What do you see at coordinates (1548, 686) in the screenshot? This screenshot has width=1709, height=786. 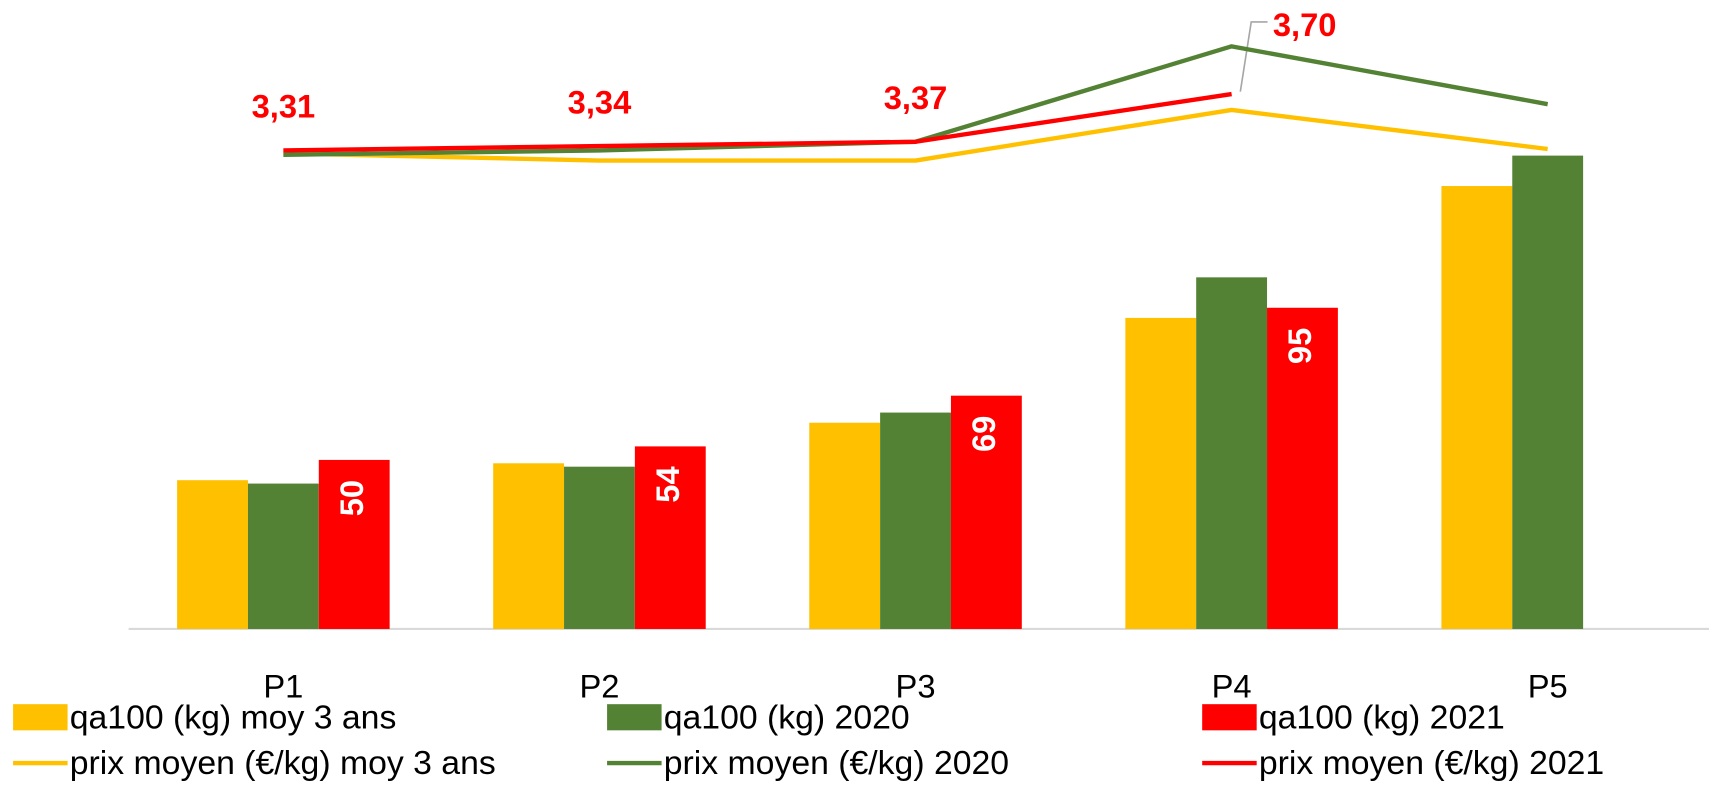 I see `x-tick-label: P5` at bounding box center [1548, 686].